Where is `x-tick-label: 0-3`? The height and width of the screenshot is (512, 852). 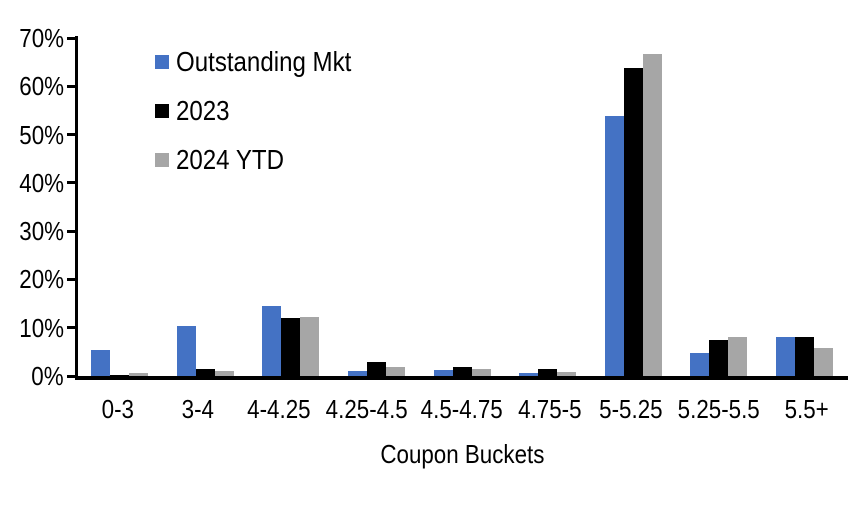 x-tick-label: 0-3 is located at coordinates (117, 409).